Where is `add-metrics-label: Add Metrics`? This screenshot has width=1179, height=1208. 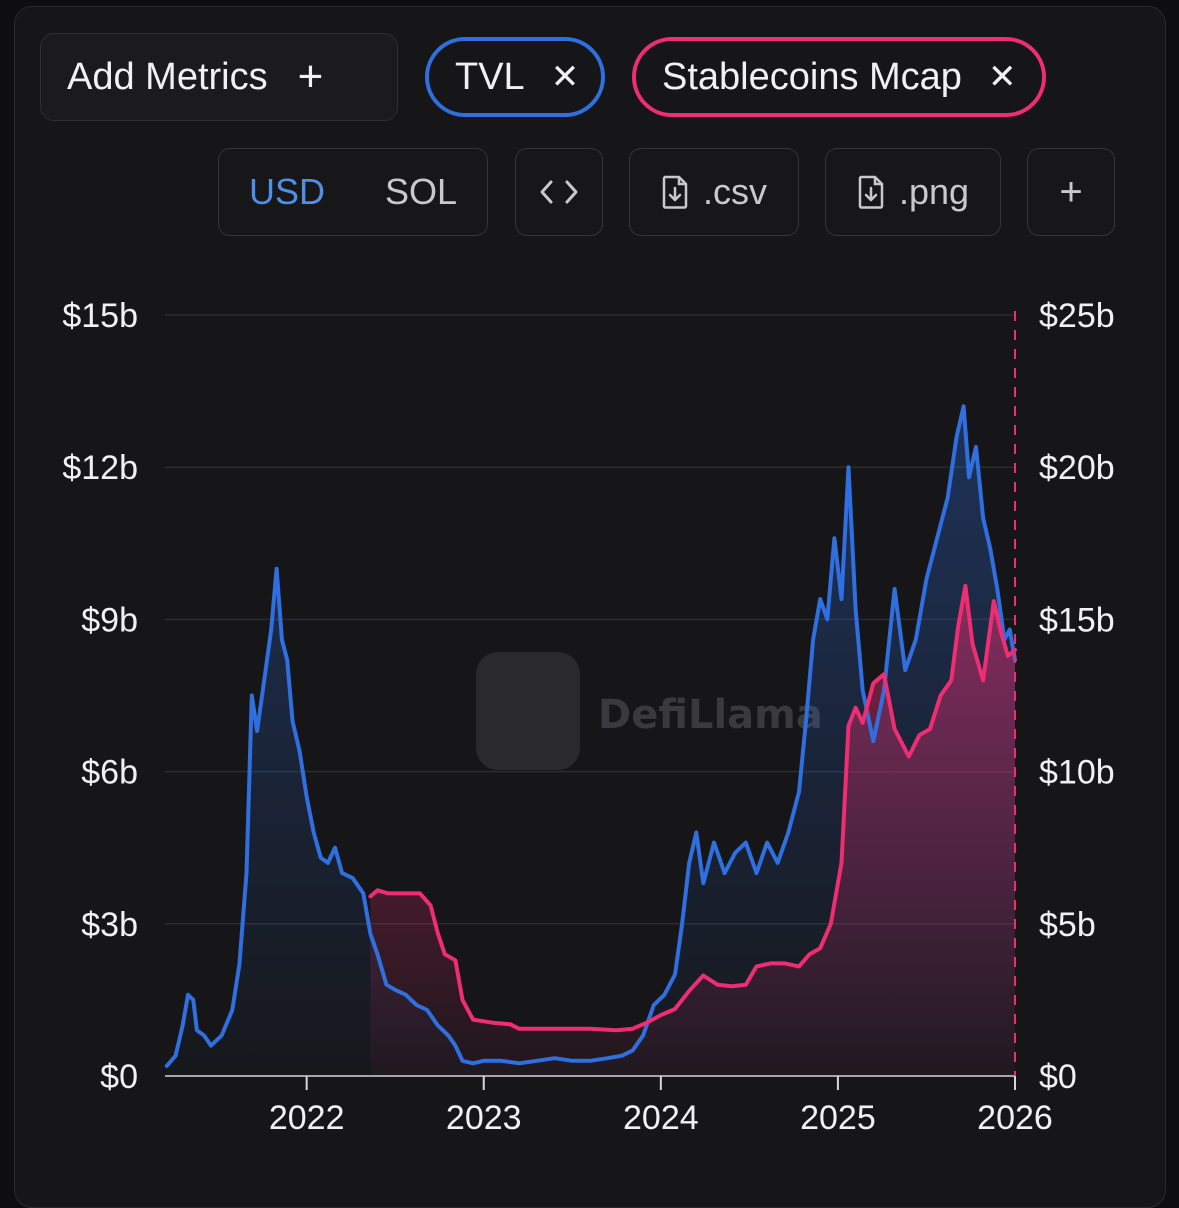
add-metrics-label: Add Metrics is located at coordinates (167, 76).